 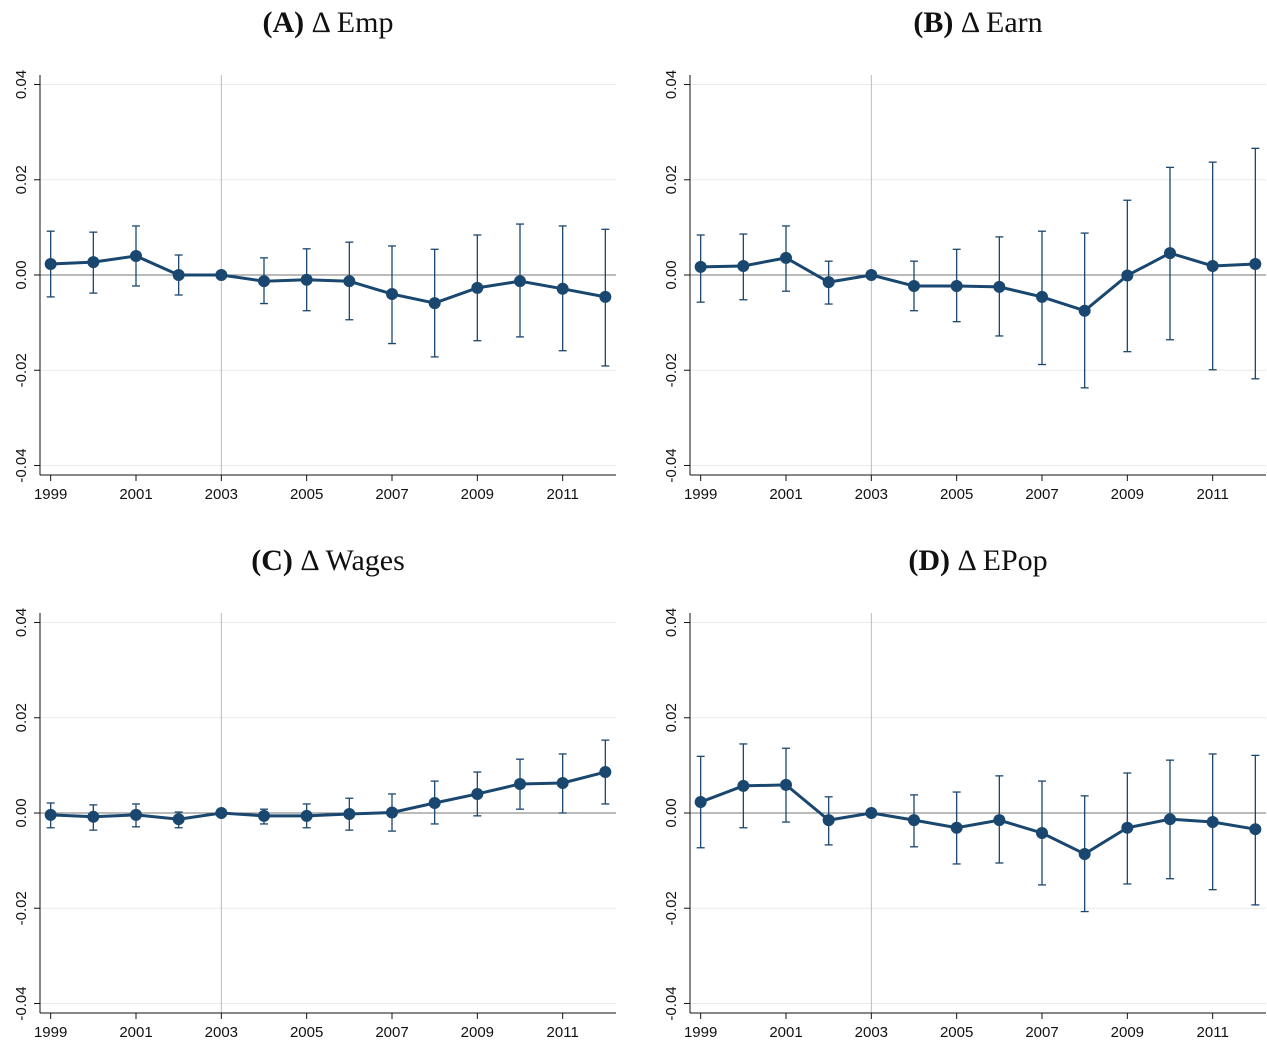 I want to click on panel-label: (A), so click(x=284, y=22).